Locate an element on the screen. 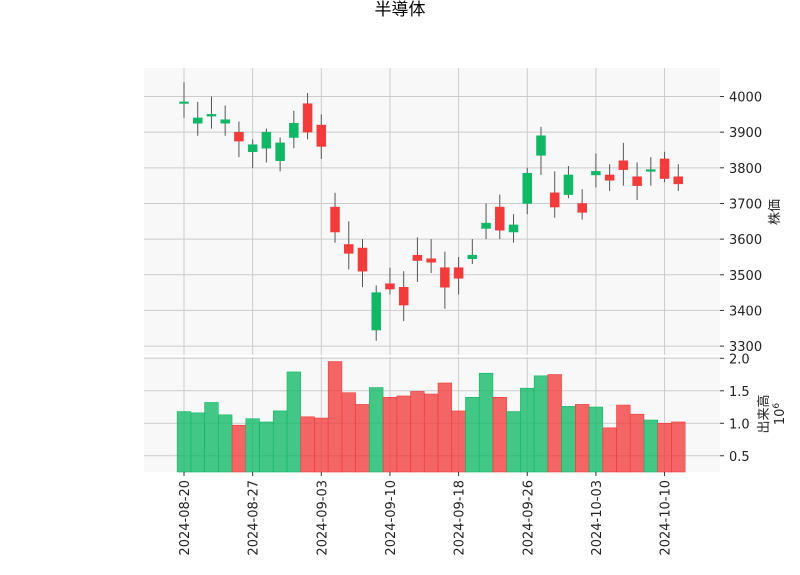  x-tick-label: 2024-09-10 is located at coordinates (391, 518).